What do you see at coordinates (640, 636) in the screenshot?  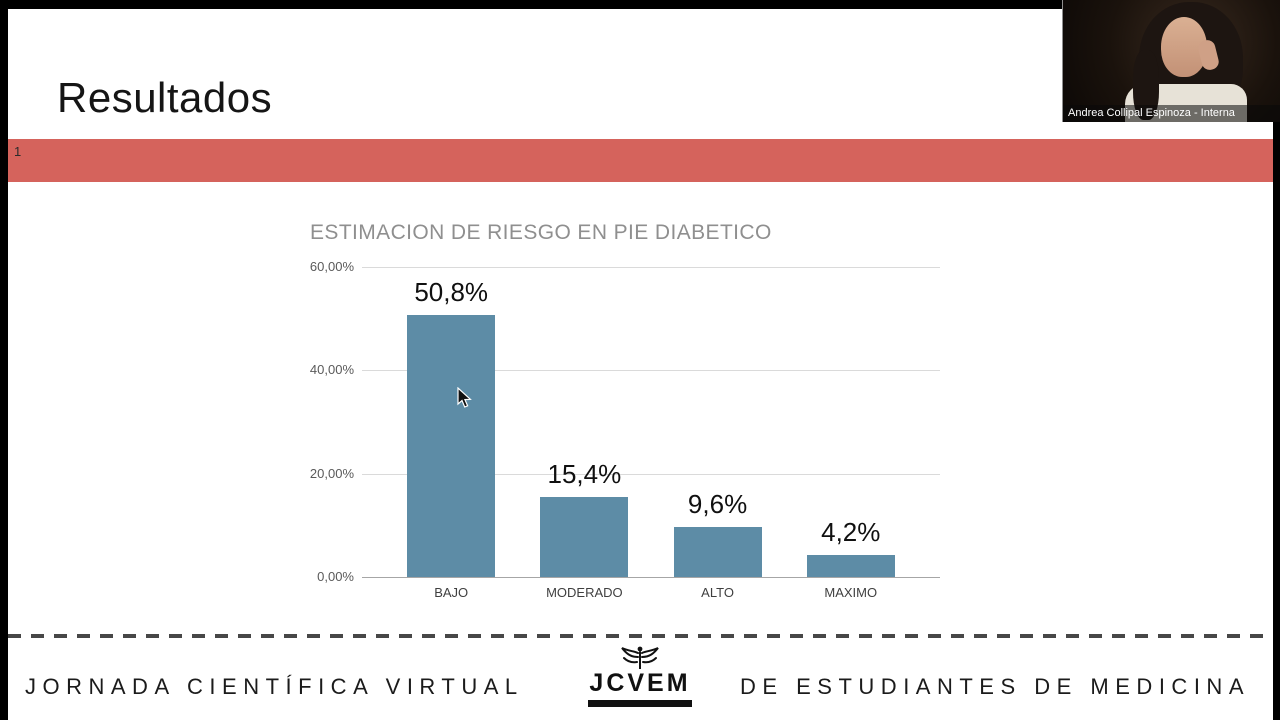 I see `dashed-divider` at bounding box center [640, 636].